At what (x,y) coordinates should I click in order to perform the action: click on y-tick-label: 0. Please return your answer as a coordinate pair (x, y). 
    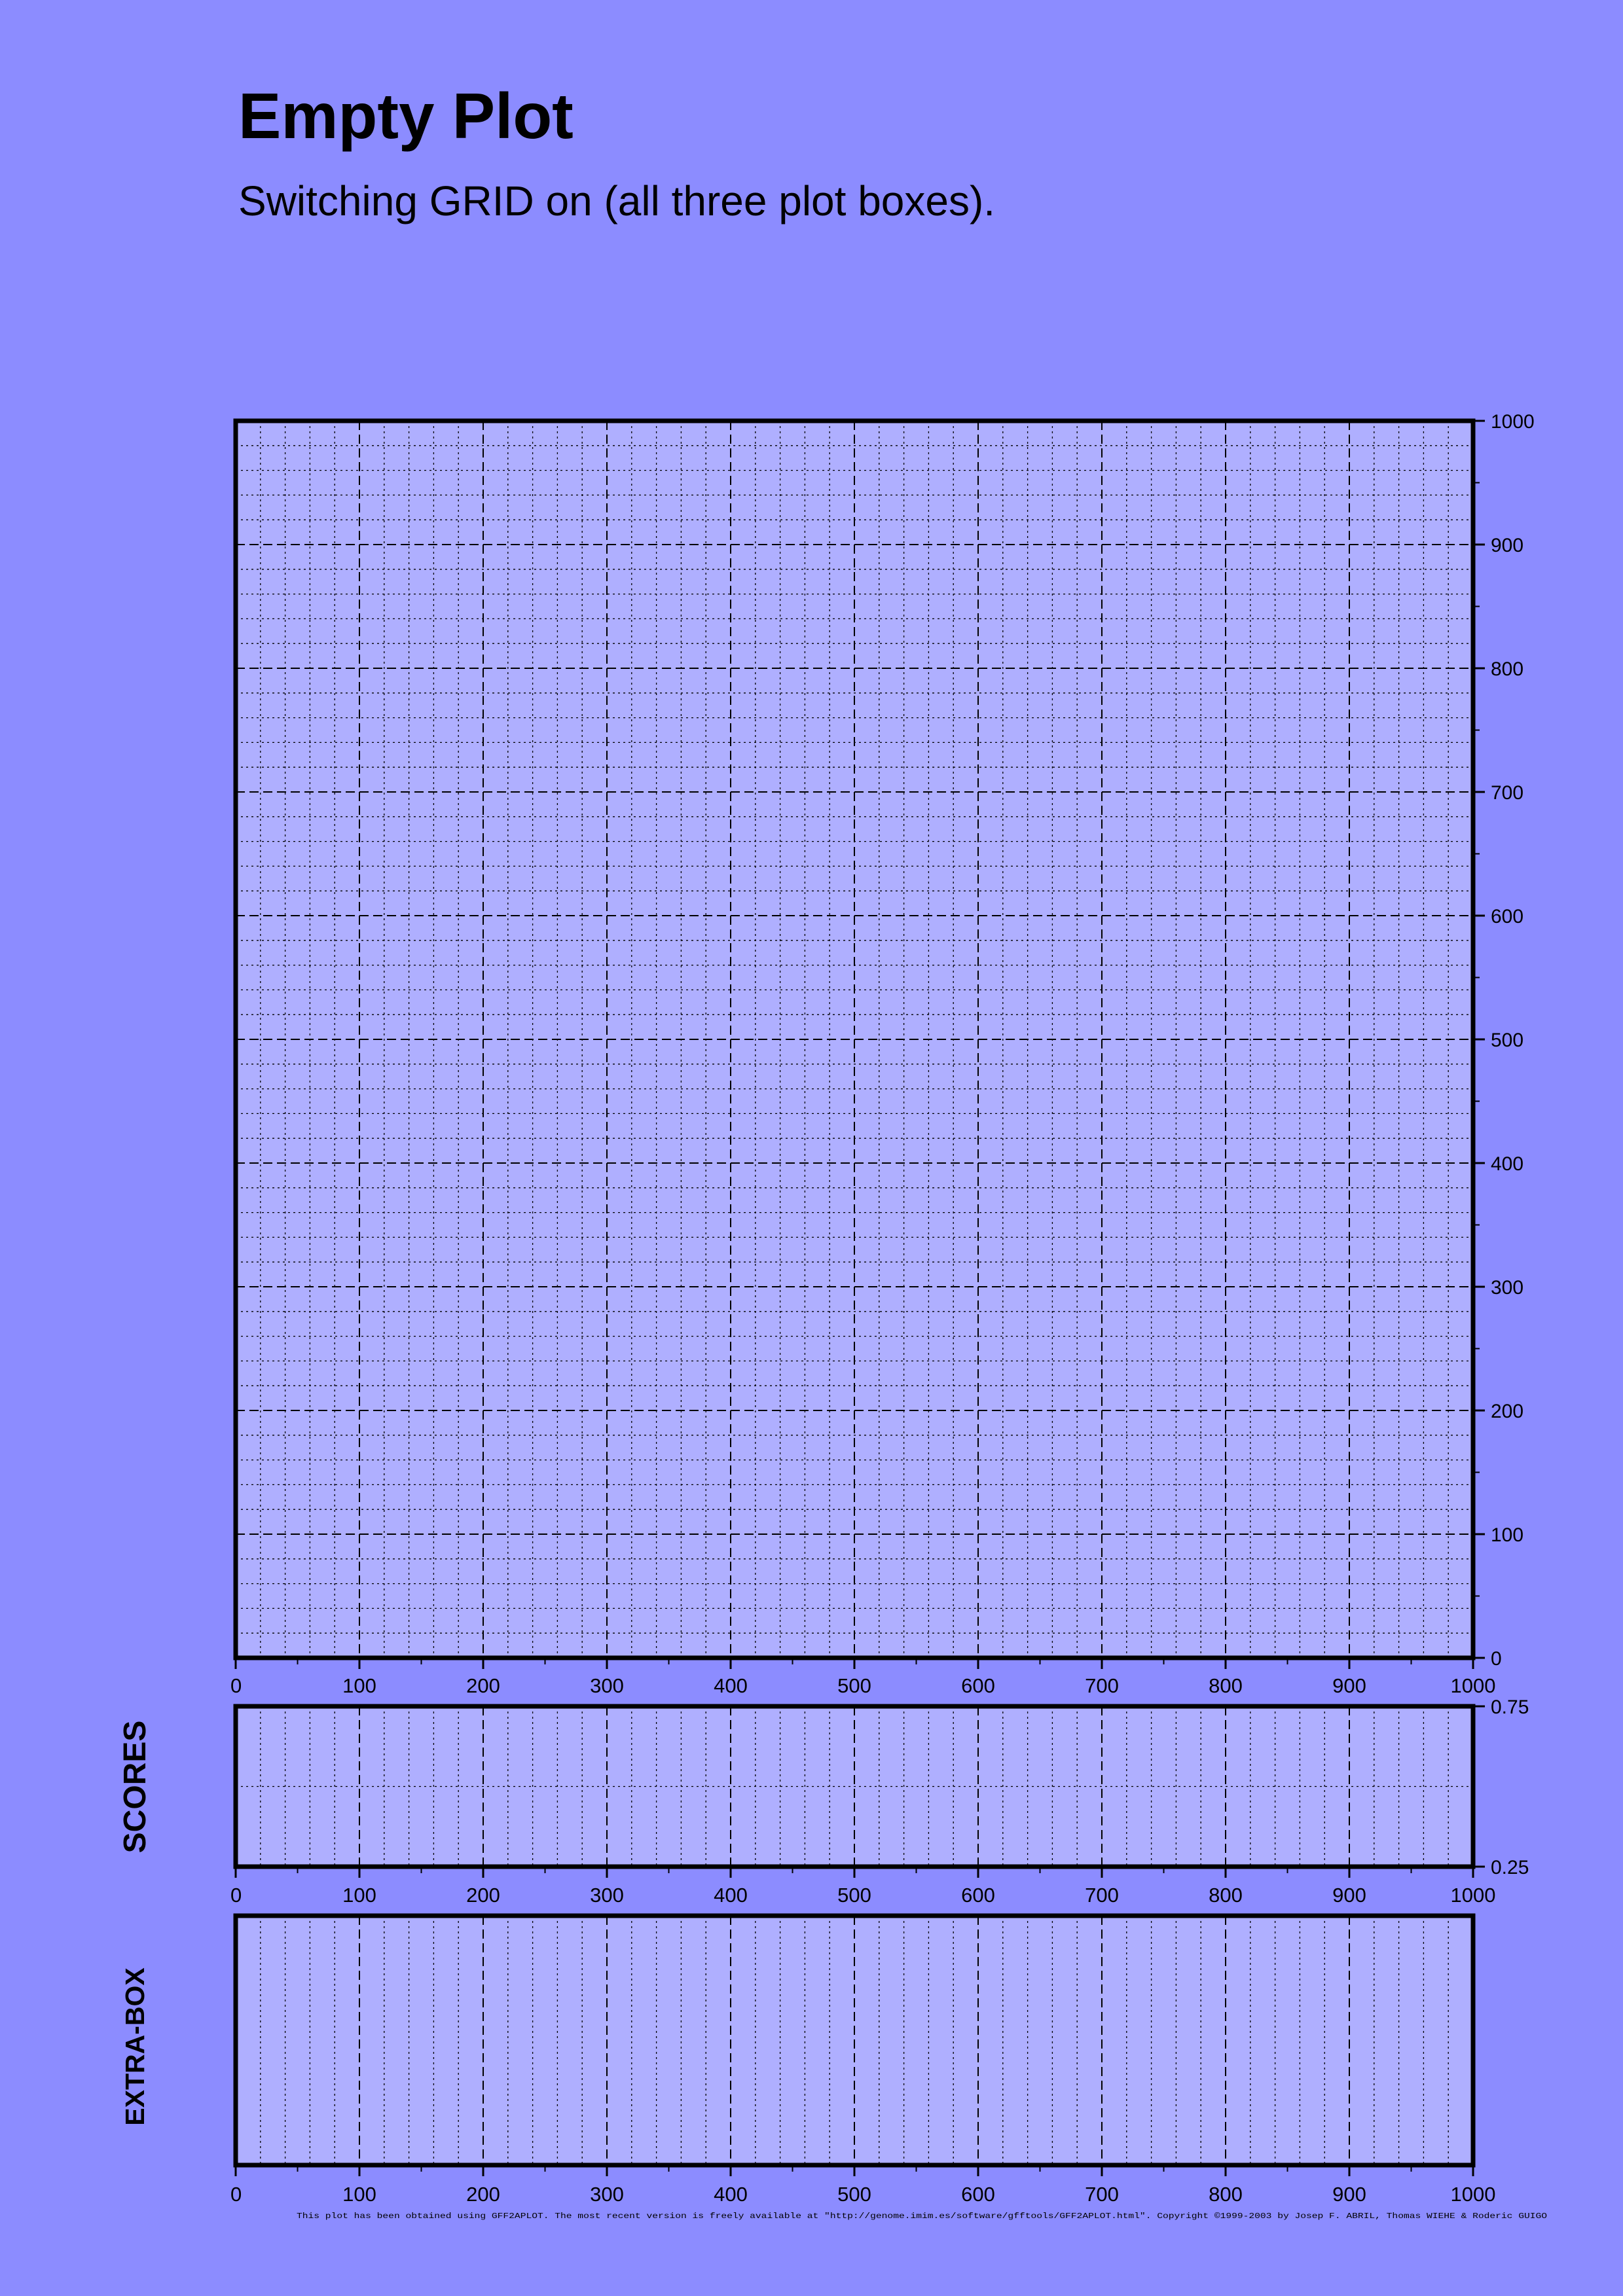
    Looking at the image, I should click on (1496, 1659).